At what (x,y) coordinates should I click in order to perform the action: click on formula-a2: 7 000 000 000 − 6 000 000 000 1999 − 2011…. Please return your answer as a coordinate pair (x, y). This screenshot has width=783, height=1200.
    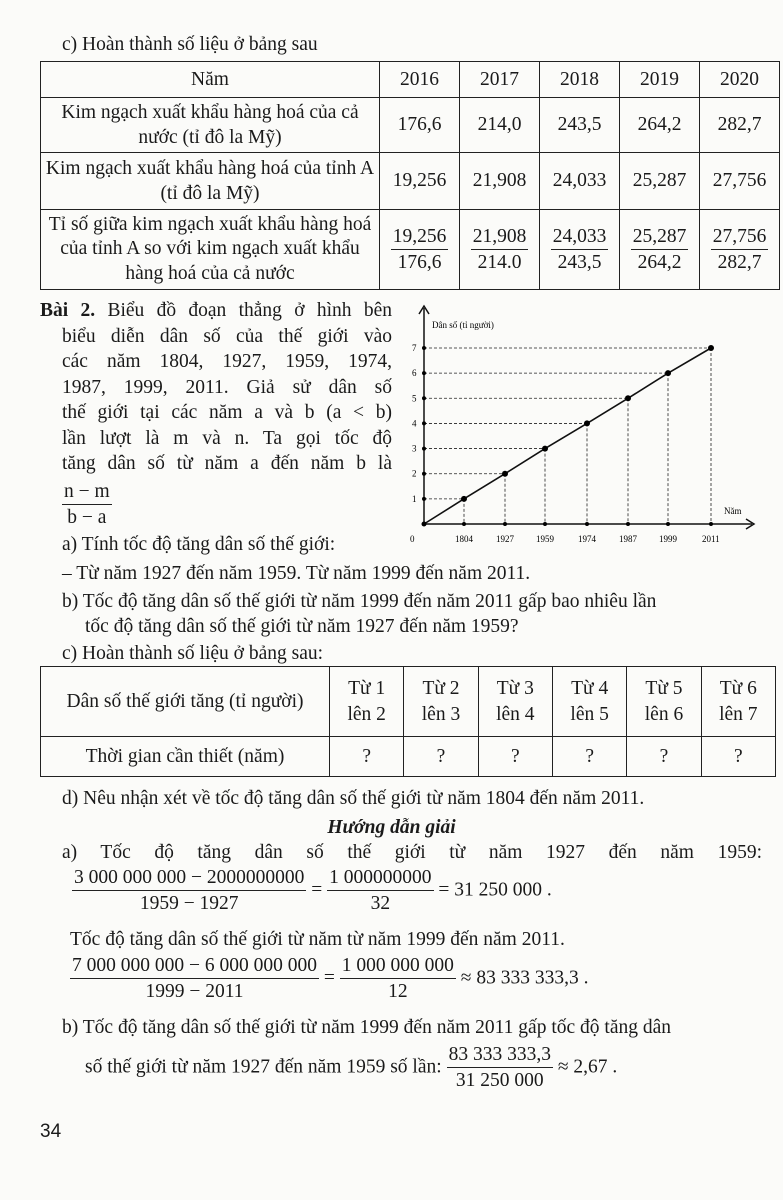
    Looking at the image, I should click on (329, 979).